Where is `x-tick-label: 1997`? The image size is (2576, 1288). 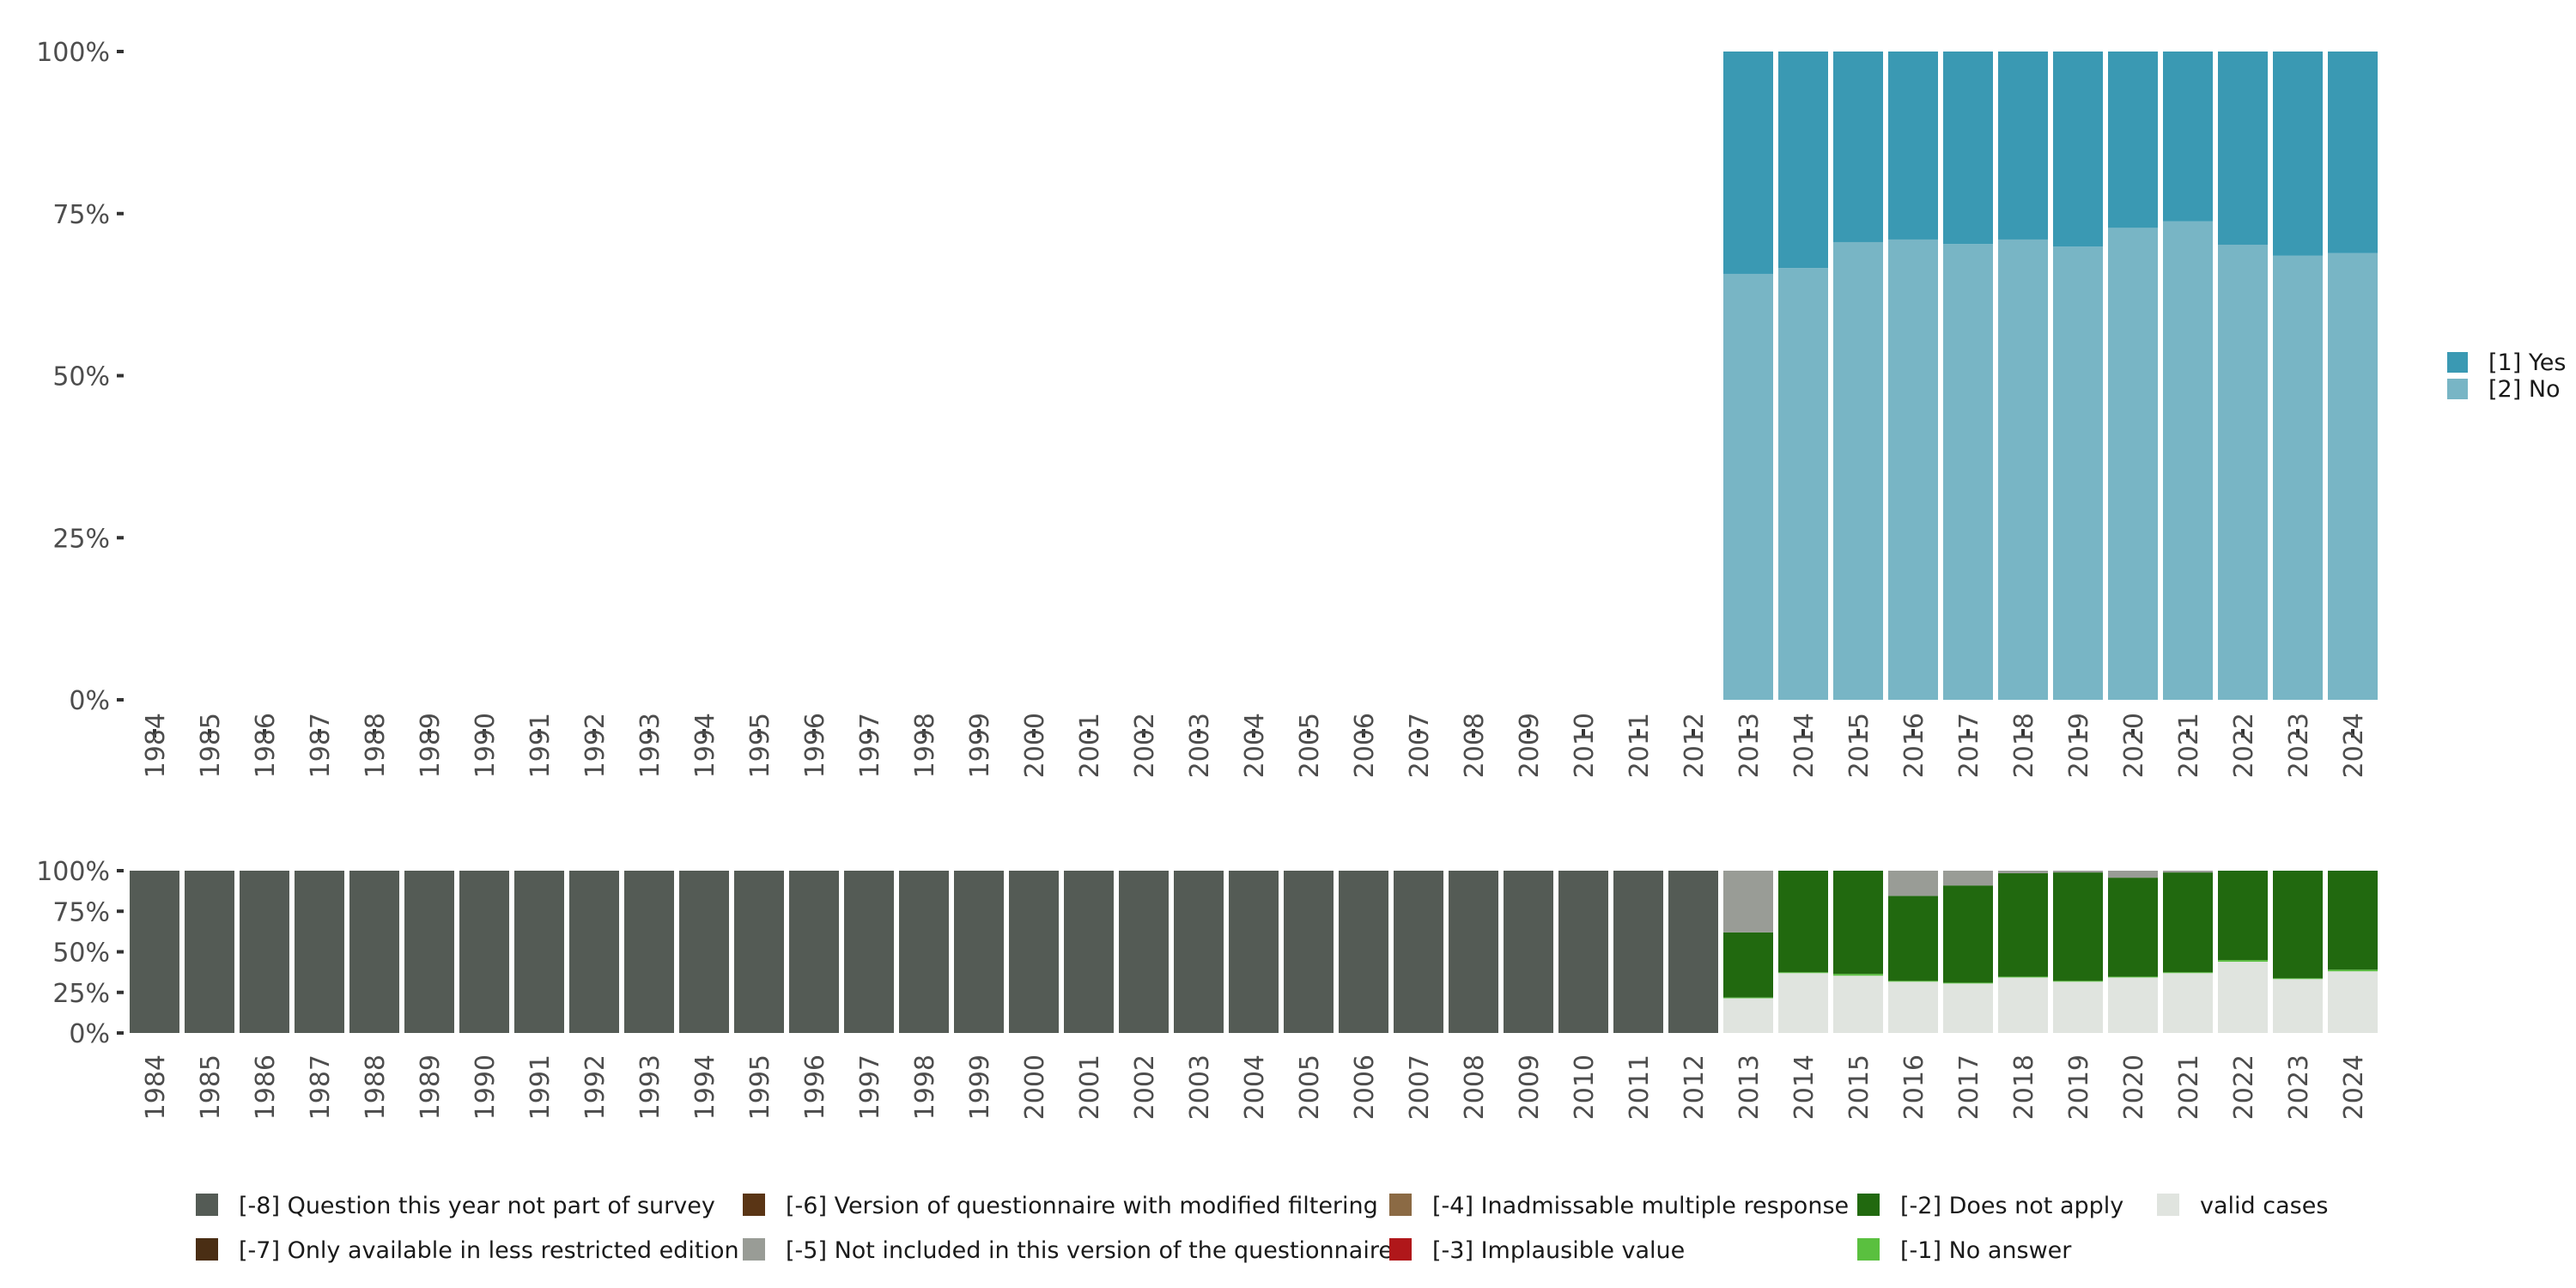
x-tick-label: 1997 is located at coordinates (870, 746).